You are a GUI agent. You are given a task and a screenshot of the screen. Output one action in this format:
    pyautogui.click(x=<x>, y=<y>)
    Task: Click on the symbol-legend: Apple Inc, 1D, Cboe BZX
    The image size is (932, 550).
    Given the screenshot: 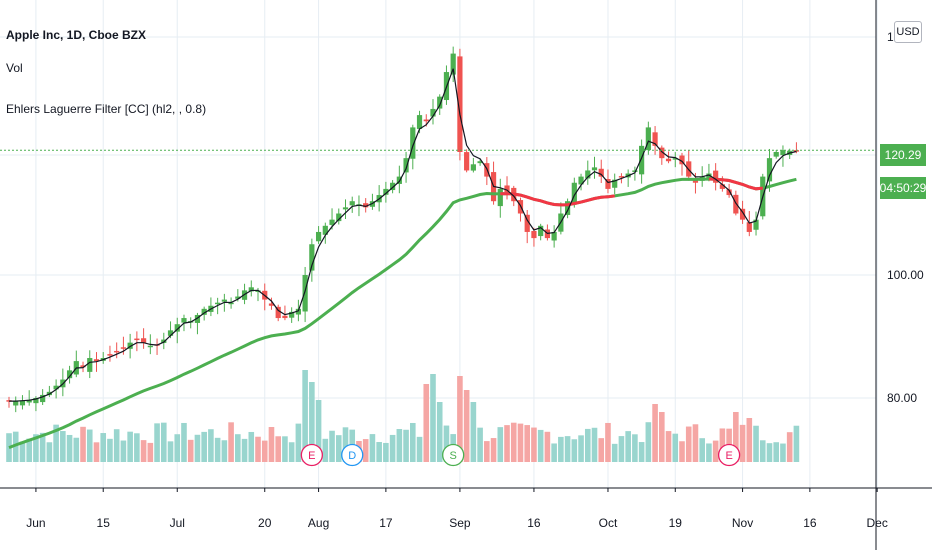 What is the action you would take?
    pyautogui.click(x=76, y=35)
    